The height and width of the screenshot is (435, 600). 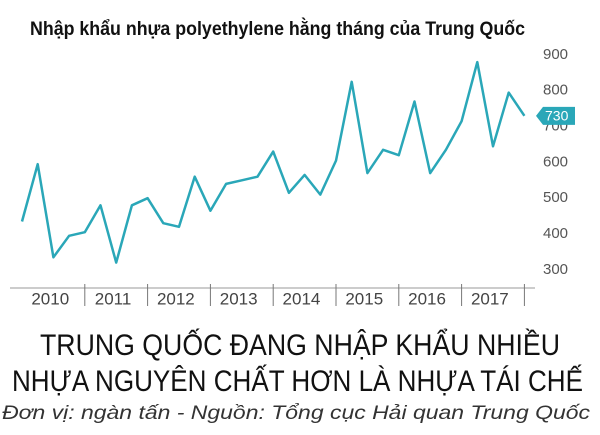 I want to click on y-tick-label: 300, so click(x=555, y=269).